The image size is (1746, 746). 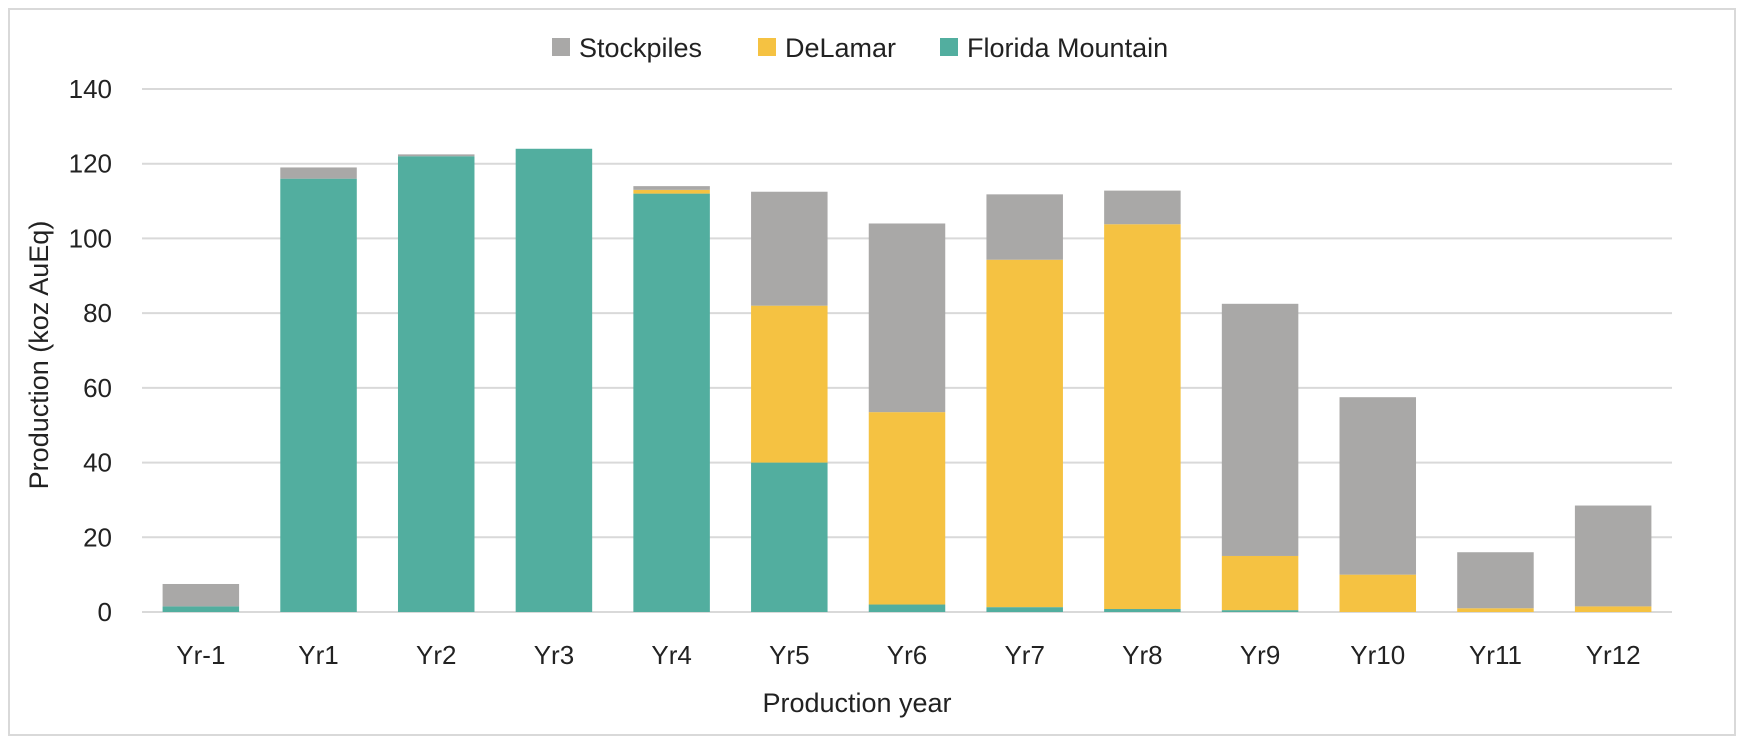 I want to click on legend: Stockpiles DeLamar Florida Mountain, so click(x=860, y=48).